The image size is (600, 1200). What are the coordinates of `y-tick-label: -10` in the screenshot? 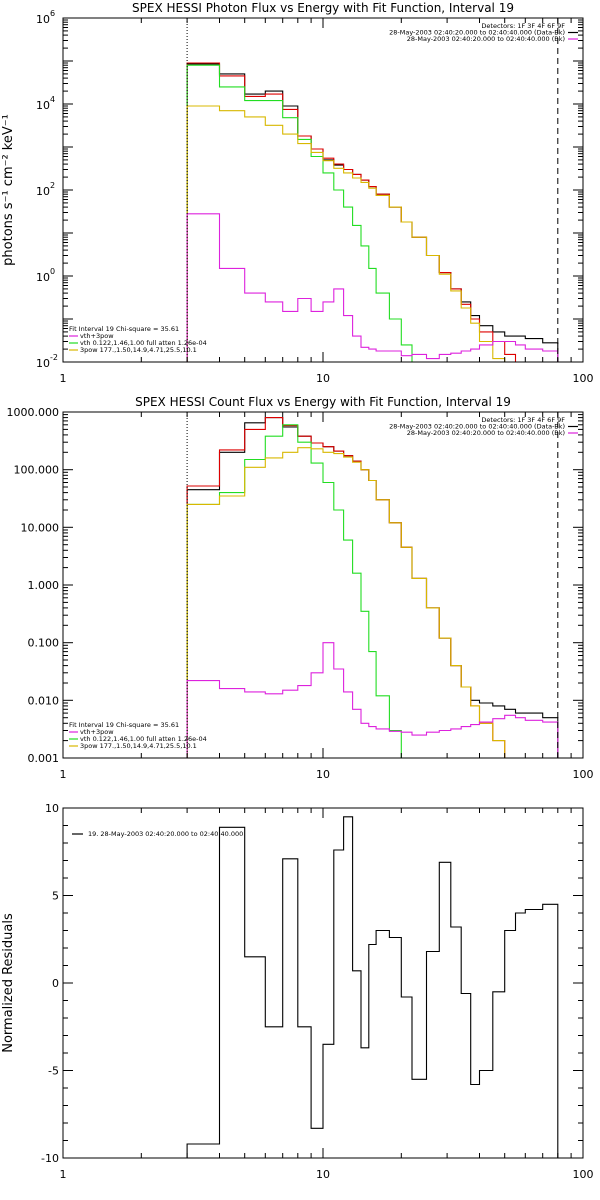 It's located at (50, 1158).